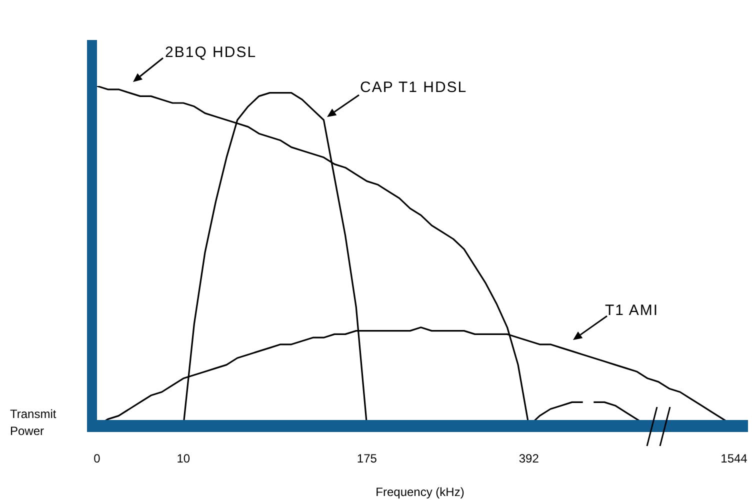 The height and width of the screenshot is (502, 752). Describe the element at coordinates (183, 459) in the screenshot. I see `x-tick-label: 10` at that location.